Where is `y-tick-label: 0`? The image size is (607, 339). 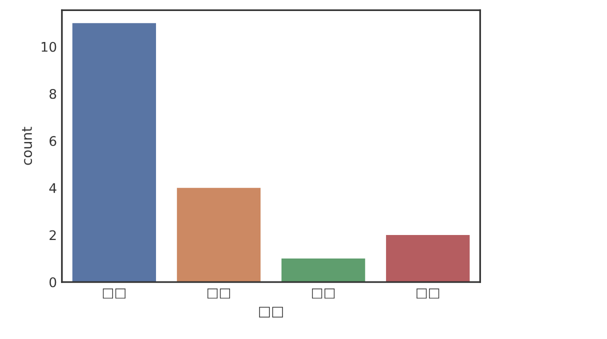
y-tick-label: 0 is located at coordinates (53, 282).